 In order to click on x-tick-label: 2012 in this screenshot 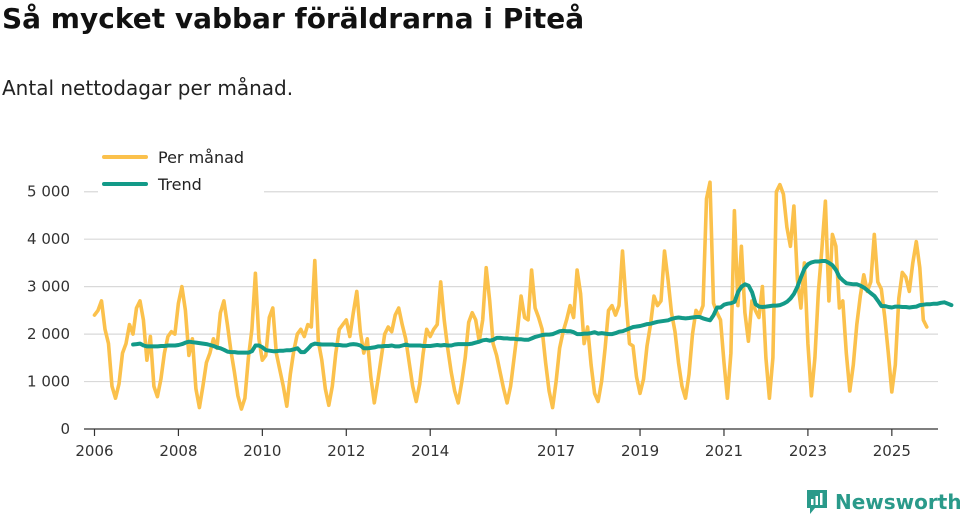, I will do `click(346, 451)`.